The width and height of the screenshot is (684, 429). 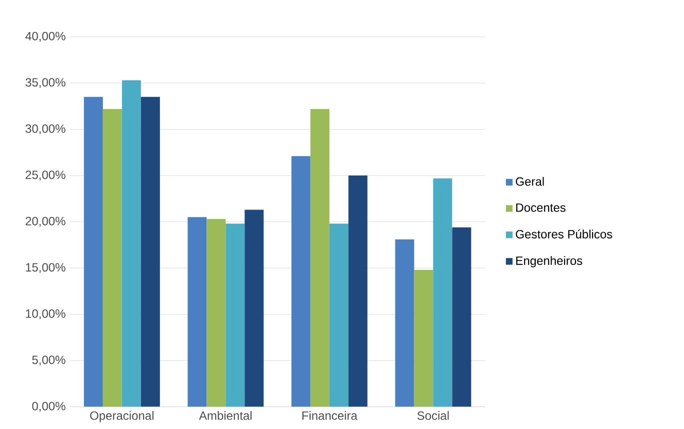 What do you see at coordinates (49, 407) in the screenshot?
I see `y-tick-label: 0,00%` at bounding box center [49, 407].